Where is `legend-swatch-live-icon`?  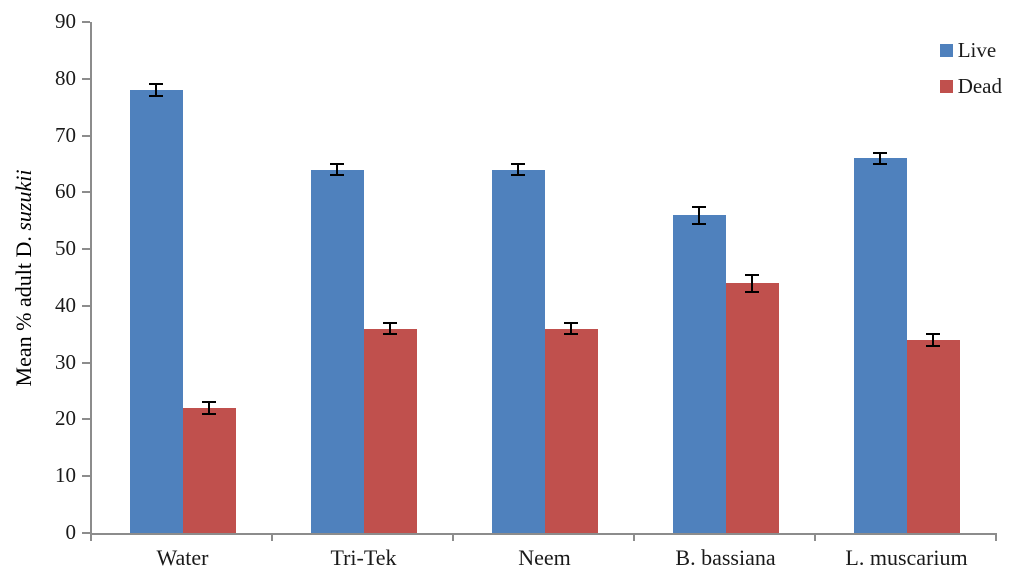 legend-swatch-live-icon is located at coordinates (946, 50).